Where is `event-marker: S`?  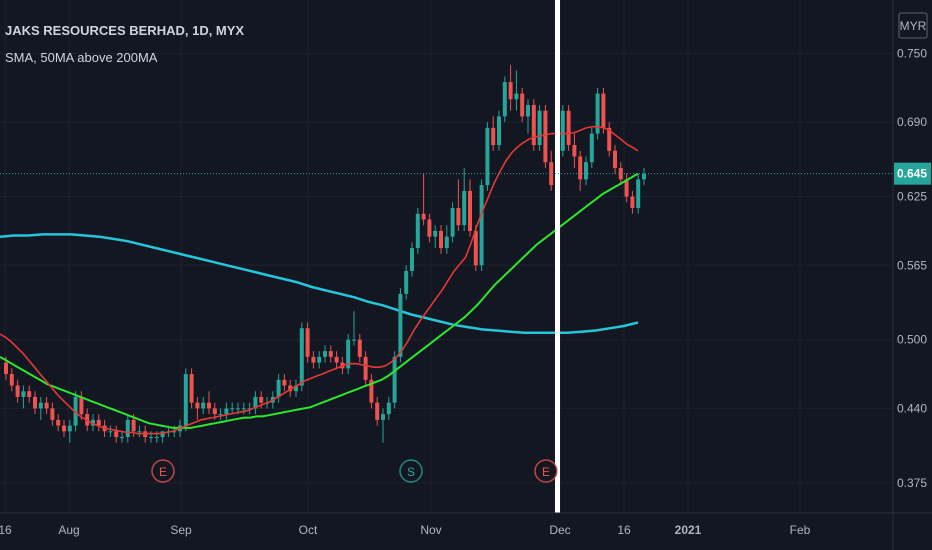
event-marker: S is located at coordinates (411, 471).